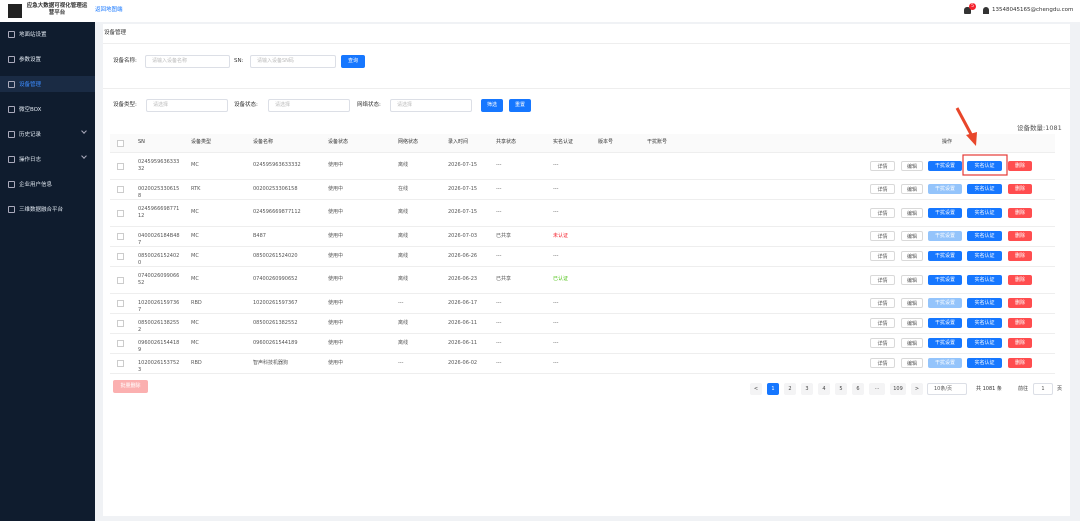  I want to click on page-button: 3, so click(807, 389).